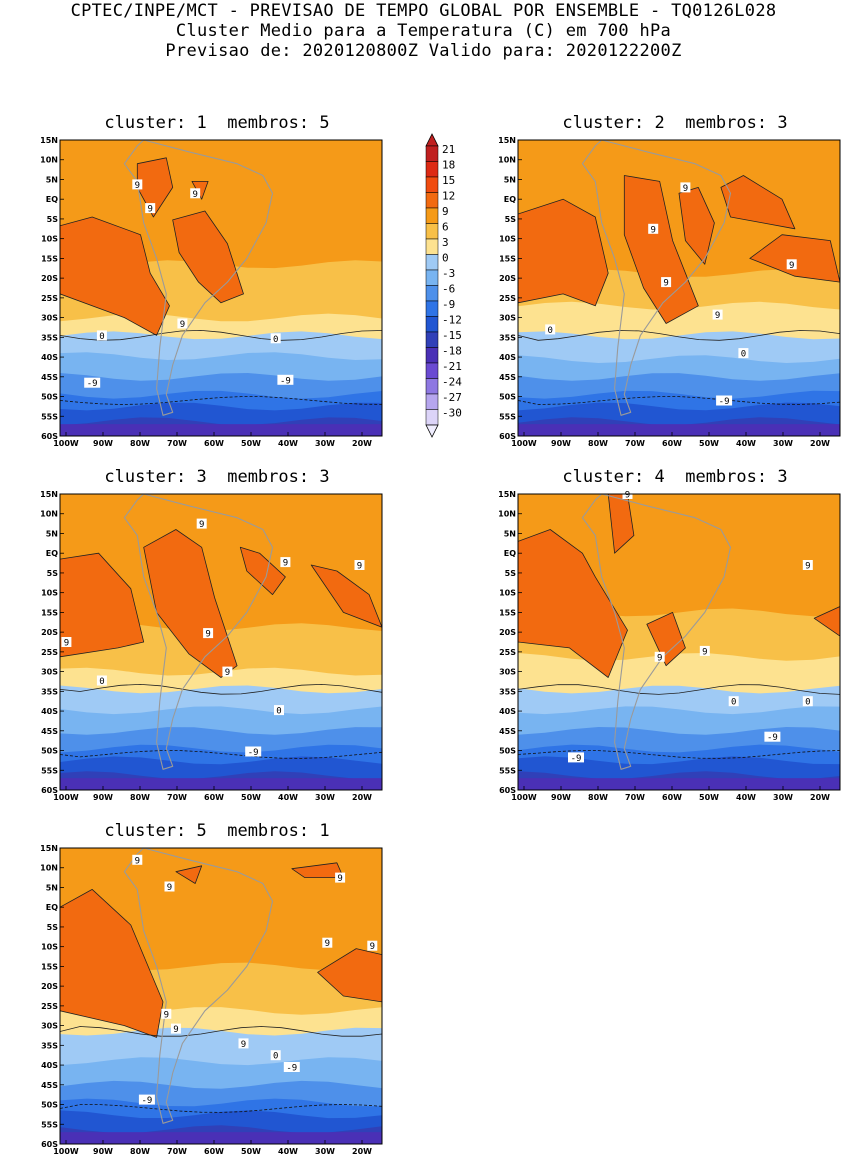  Describe the element at coordinates (49, 160) in the screenshot. I see `lat-tick-label: 10N` at that location.